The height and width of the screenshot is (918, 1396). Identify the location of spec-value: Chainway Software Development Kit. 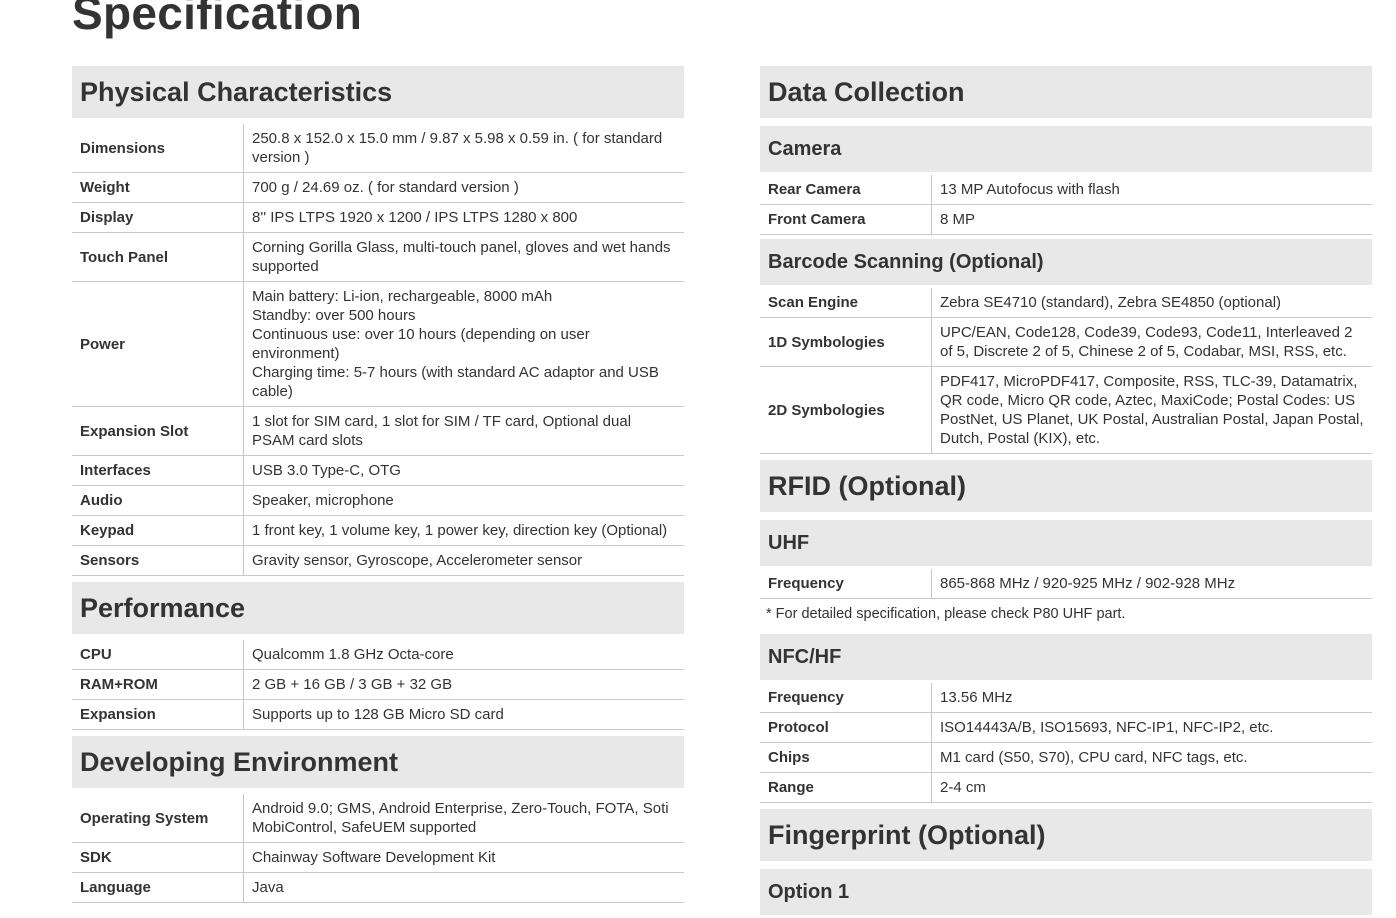
(374, 857).